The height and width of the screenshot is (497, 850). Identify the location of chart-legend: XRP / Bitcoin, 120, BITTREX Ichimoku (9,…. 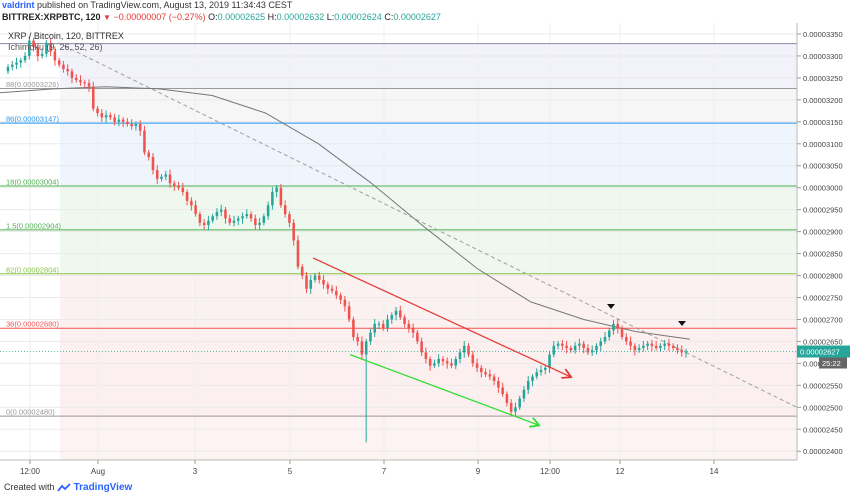
(66, 41).